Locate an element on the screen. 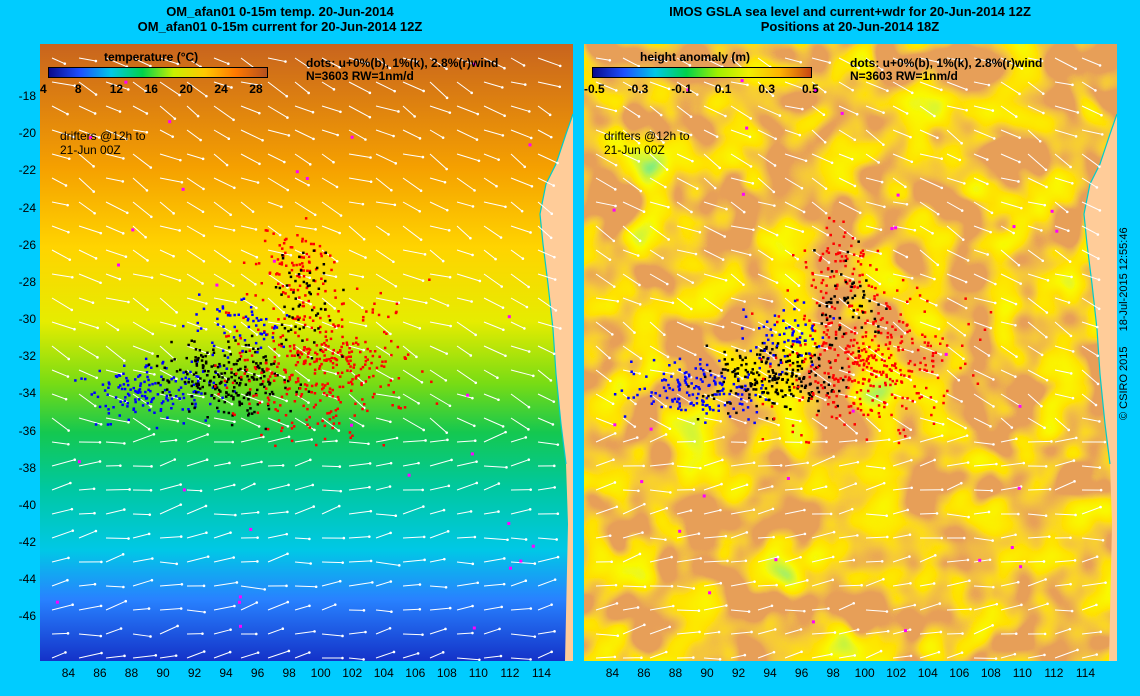 This screenshot has width=1140, height=696. dots-info-line1: dots: u+0%(b), 1%(k), 2.8%(r)wind is located at coordinates (402, 63).